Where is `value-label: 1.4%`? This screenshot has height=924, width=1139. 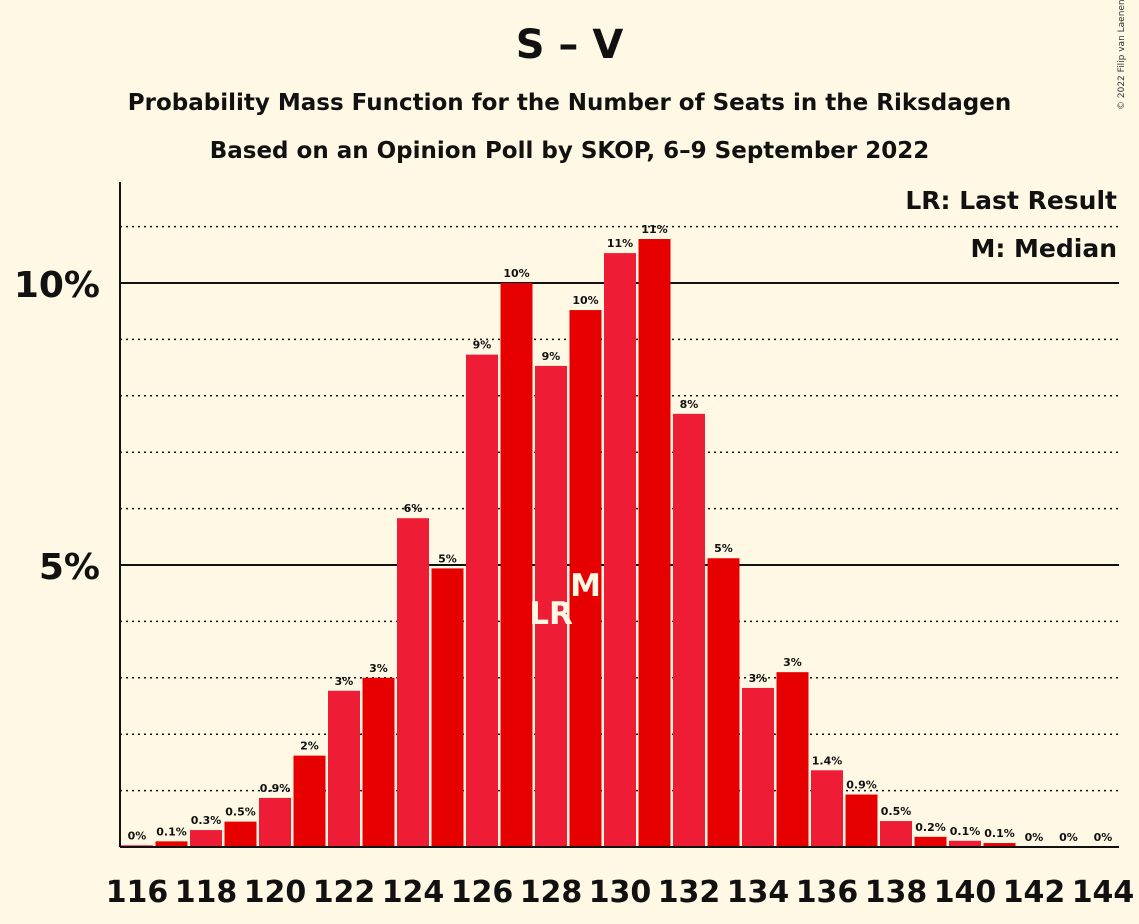
value-label: 1.4% is located at coordinates (827, 760).